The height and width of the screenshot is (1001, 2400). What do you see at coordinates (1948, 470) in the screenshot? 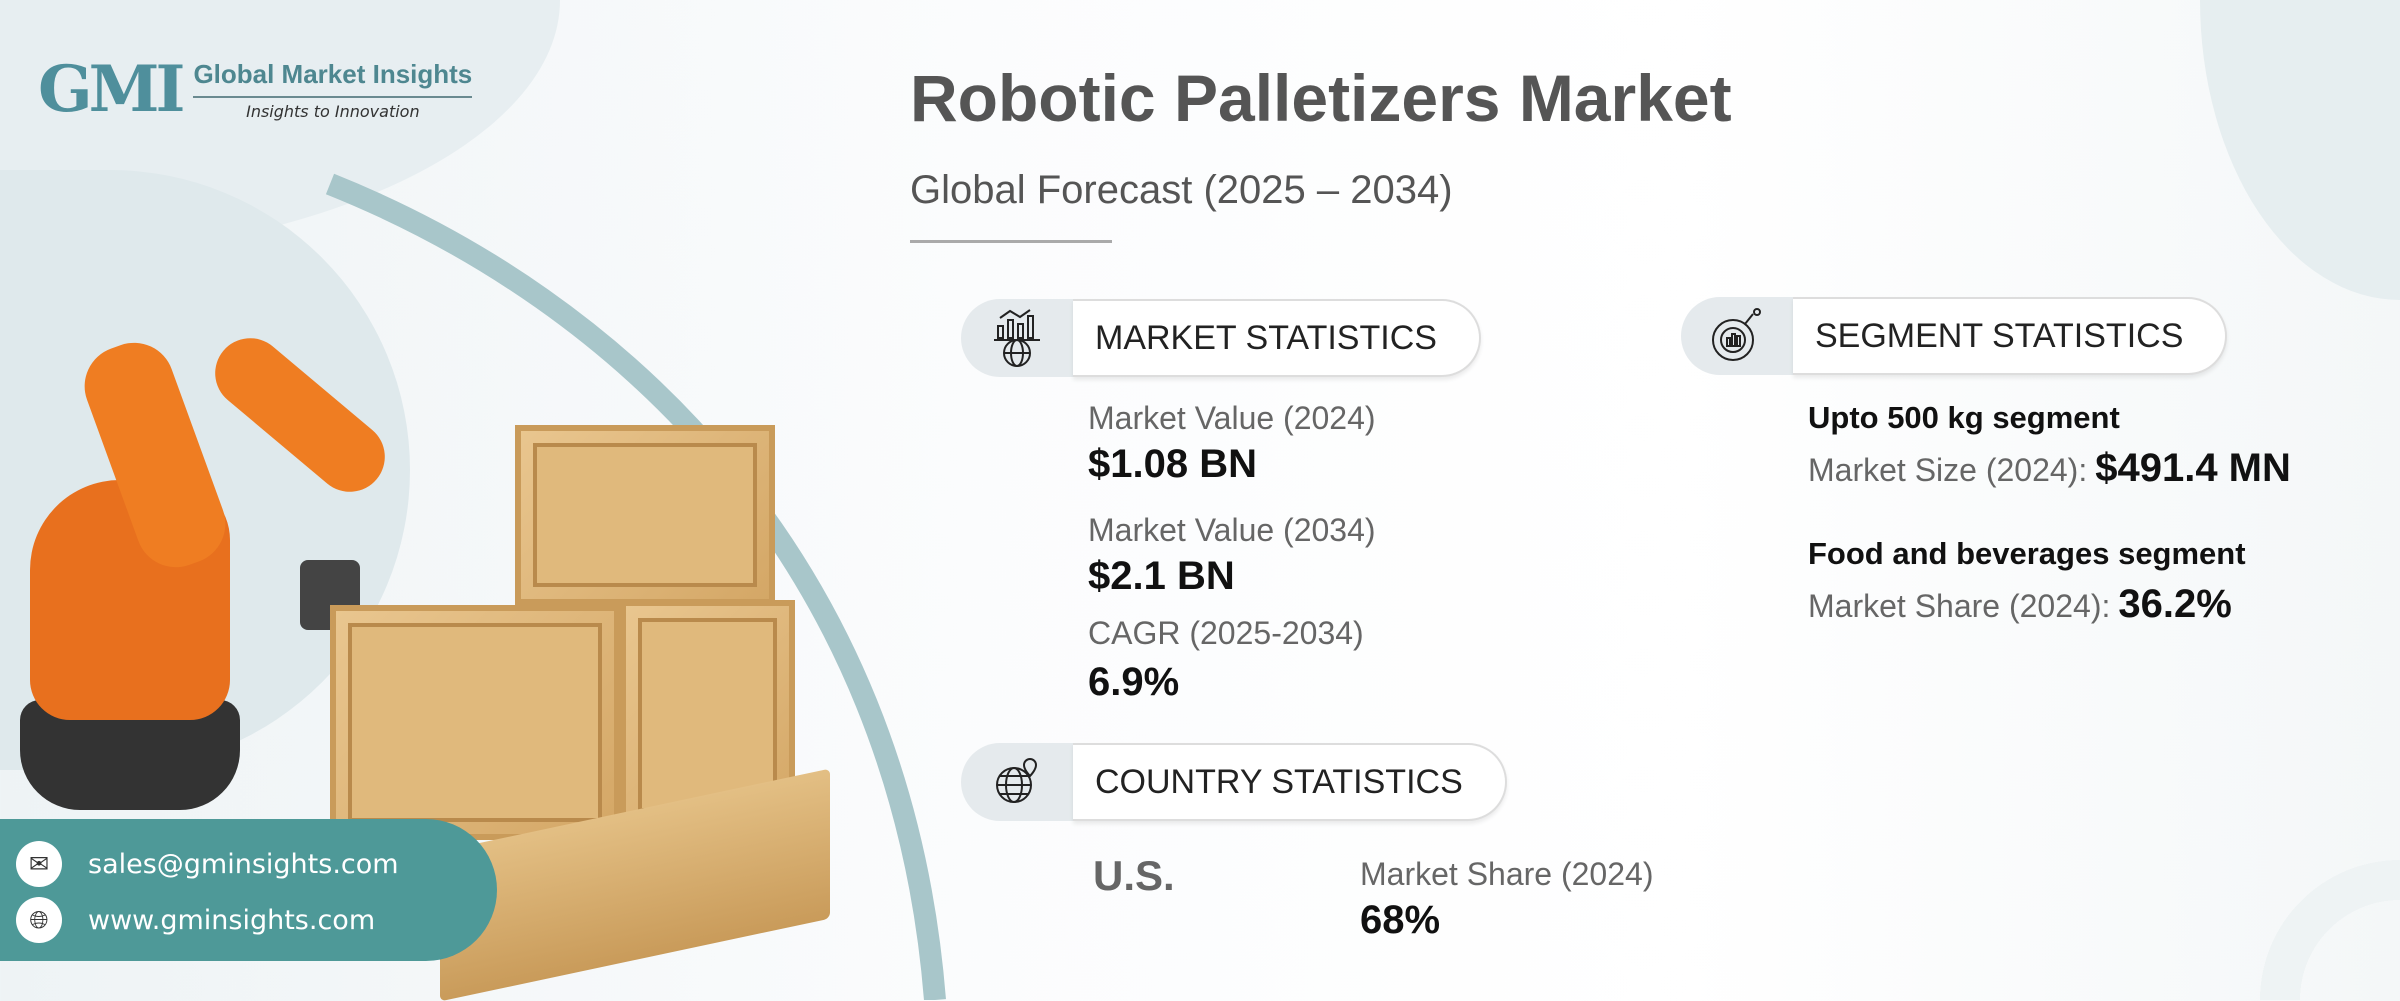
I see `segment-stat-label: Market Size (2024):` at bounding box center [1948, 470].